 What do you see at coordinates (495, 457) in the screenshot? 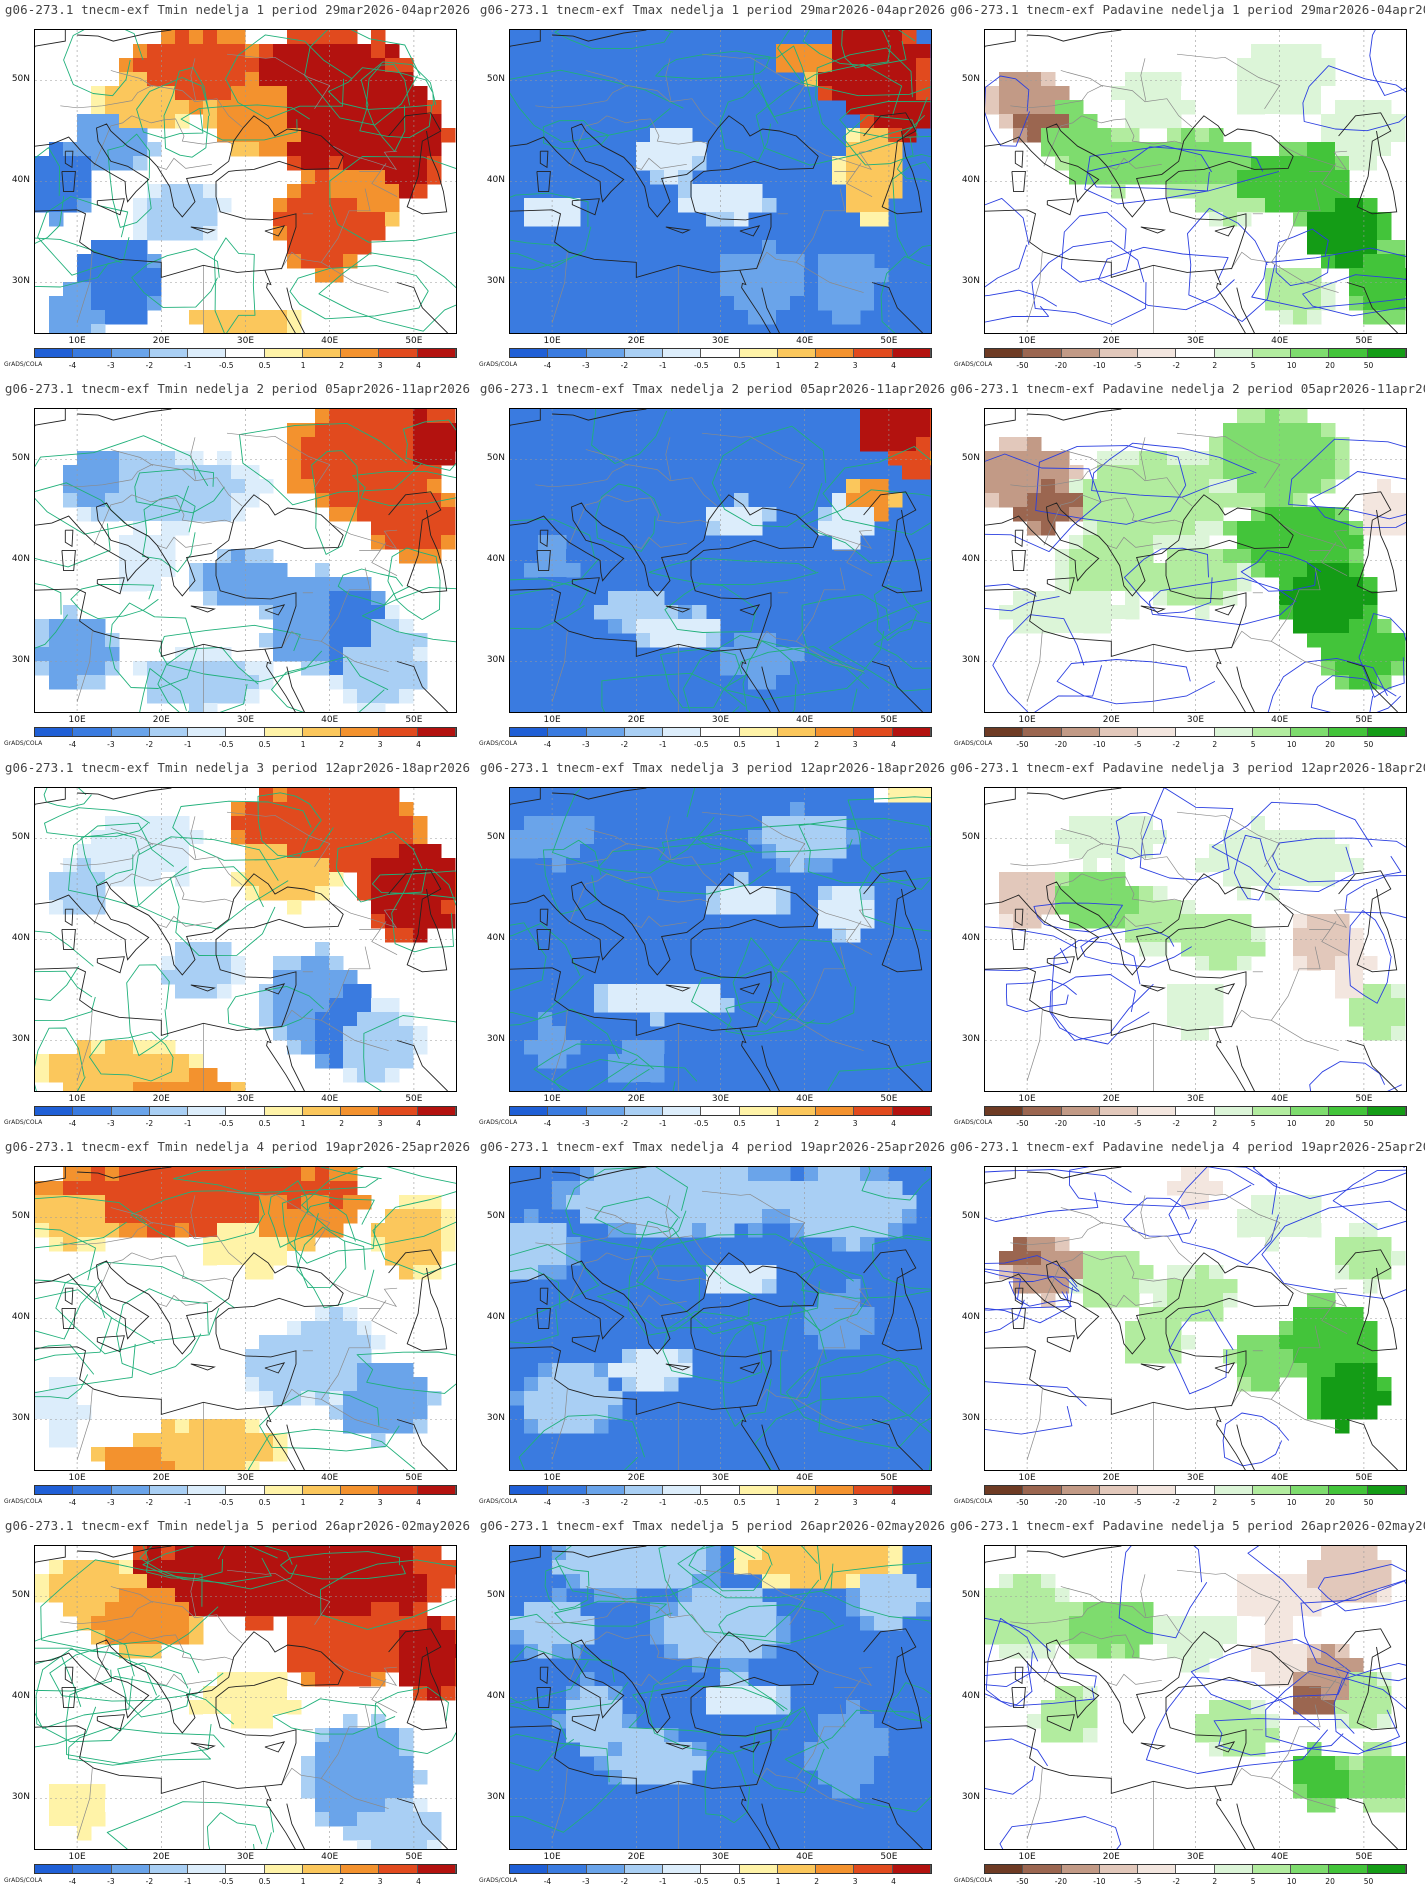
I see `latitude-label: 50N` at bounding box center [495, 457].